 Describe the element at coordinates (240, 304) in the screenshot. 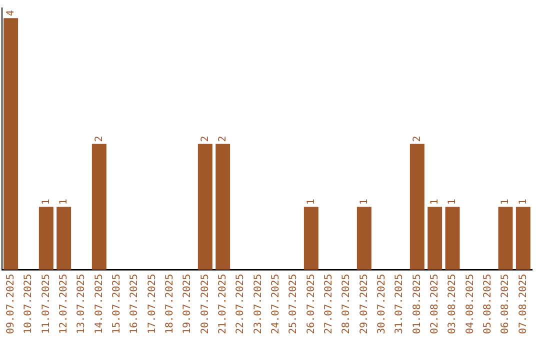

I see `x-tick-label: 22.07.2025` at that location.